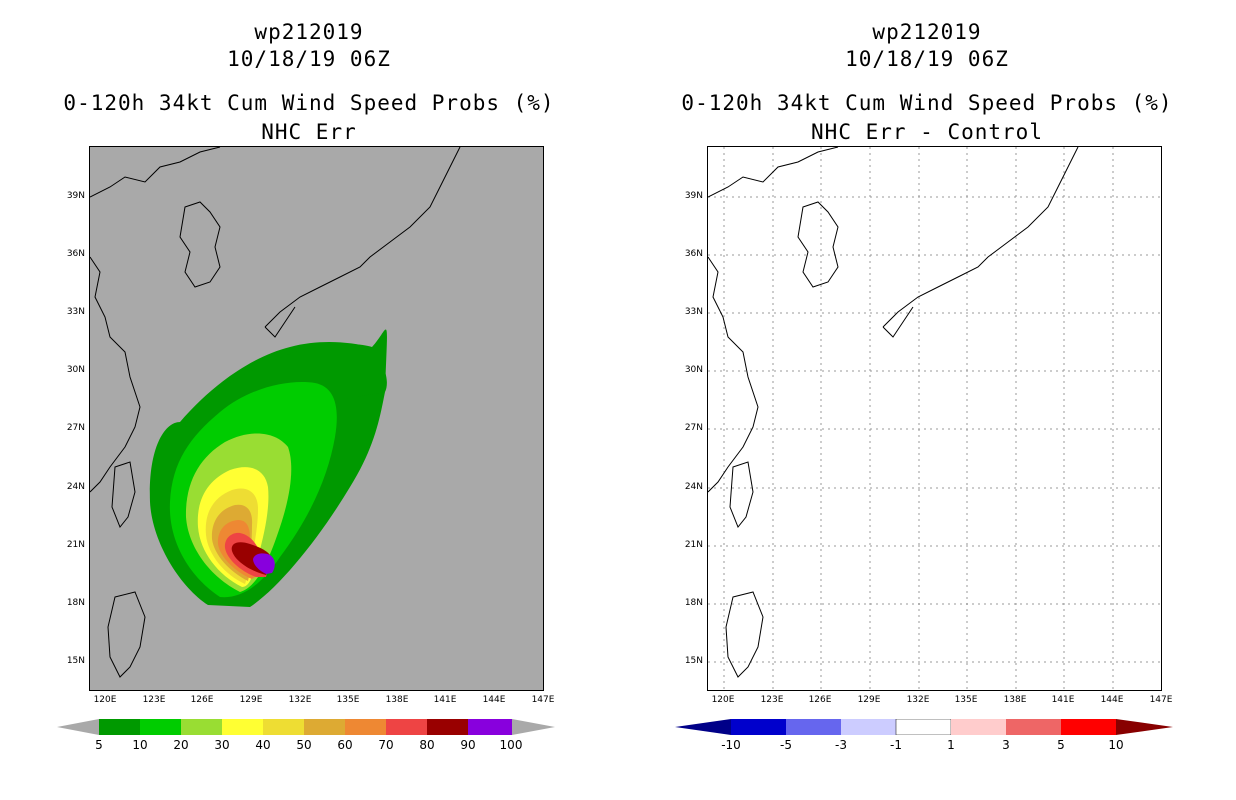 The image size is (1236, 800). Describe the element at coordinates (75, 545) in the screenshot. I see `lat-label-21n: 21N` at that location.